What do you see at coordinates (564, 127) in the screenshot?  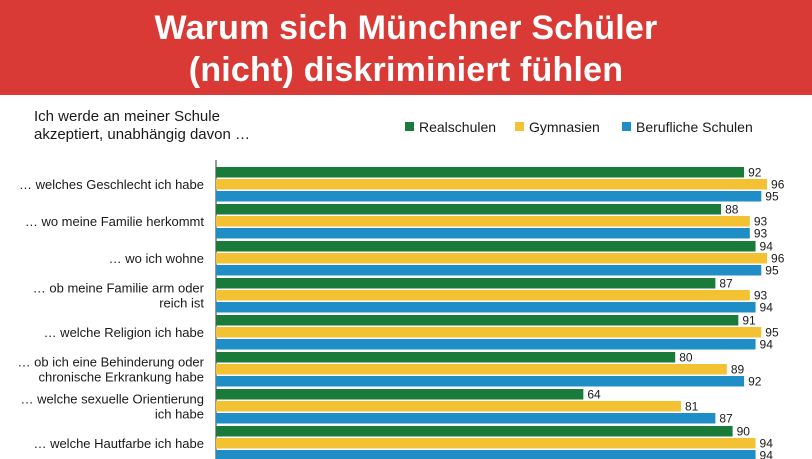 I see `legend-label-gymnasien: Gymnasien` at bounding box center [564, 127].